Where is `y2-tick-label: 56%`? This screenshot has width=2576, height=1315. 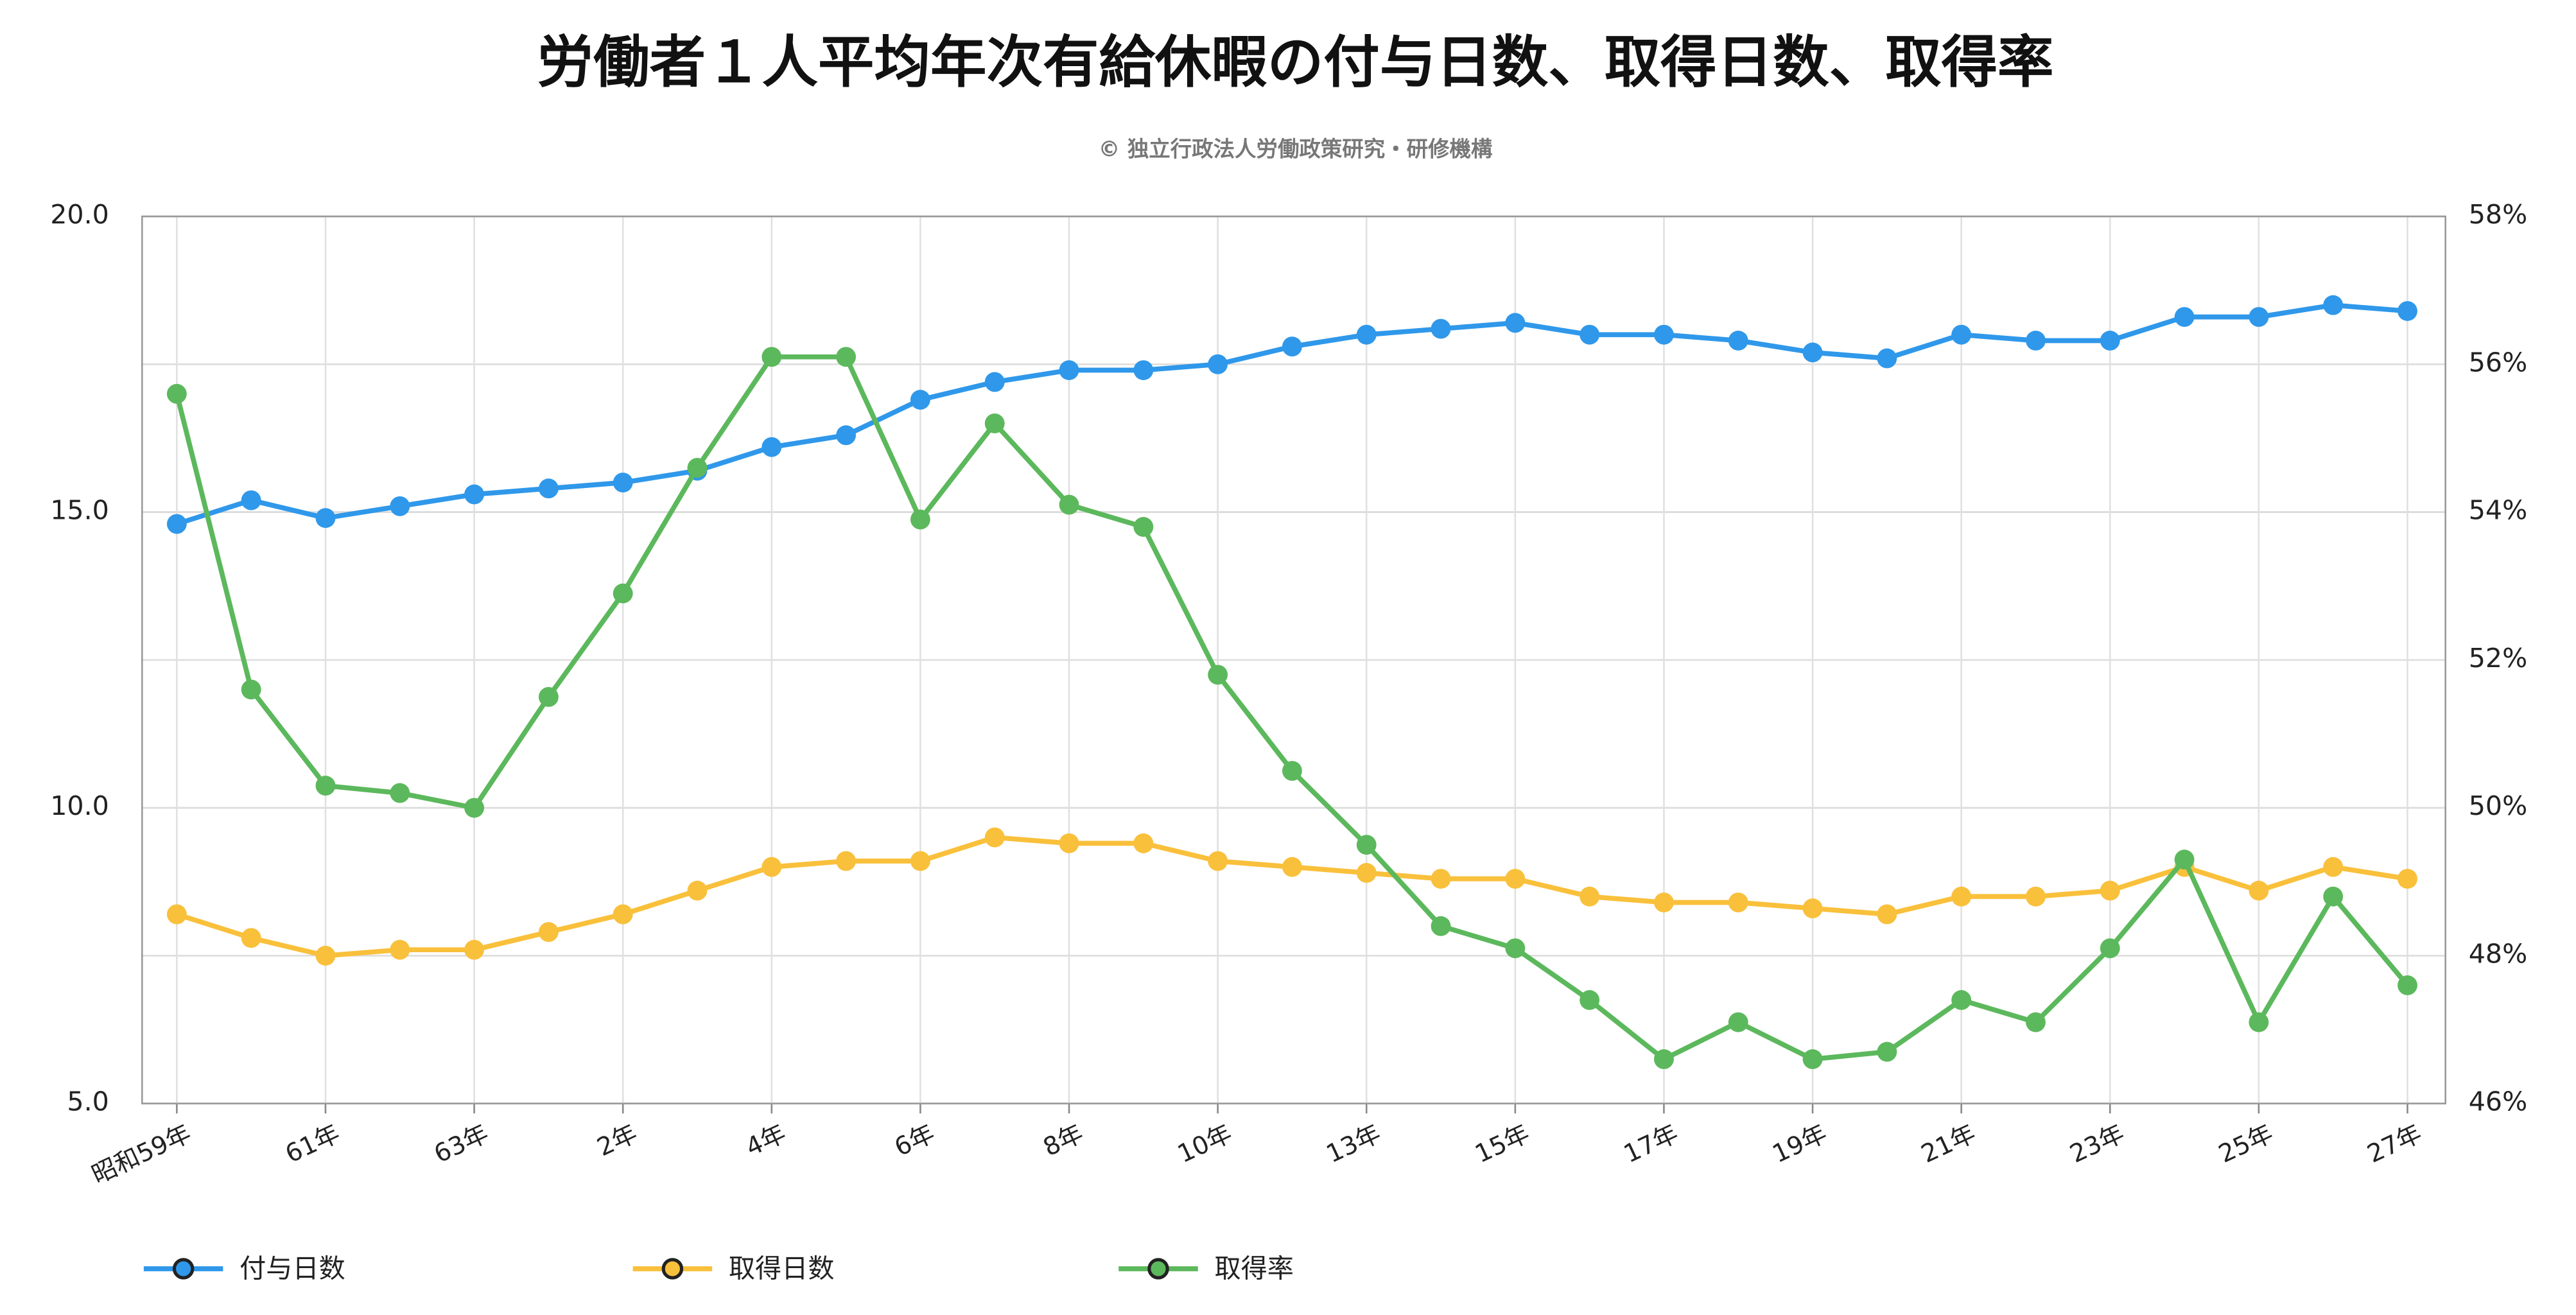 y2-tick-label: 56% is located at coordinates (2498, 362).